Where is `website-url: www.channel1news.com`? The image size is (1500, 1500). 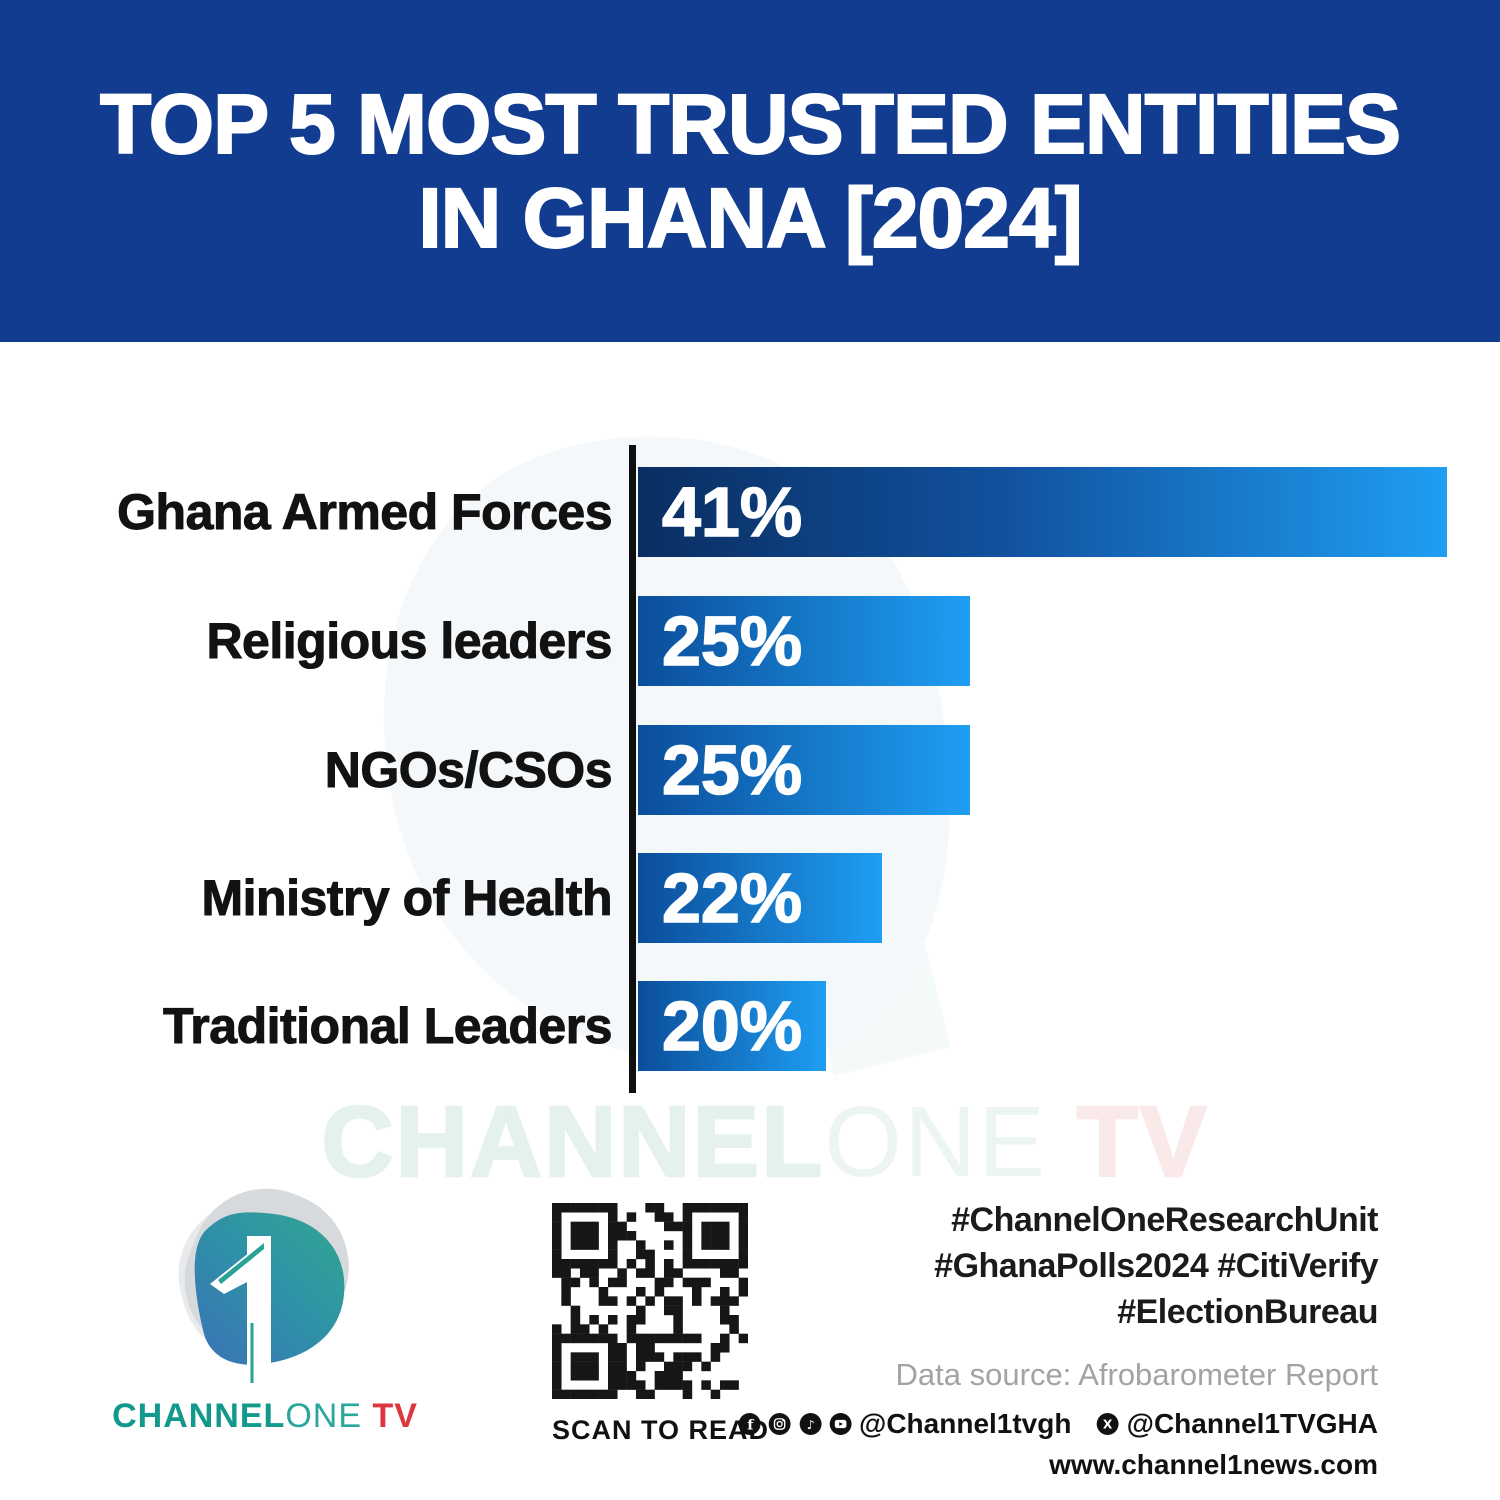
website-url: www.channel1news.com is located at coordinates (1213, 1464).